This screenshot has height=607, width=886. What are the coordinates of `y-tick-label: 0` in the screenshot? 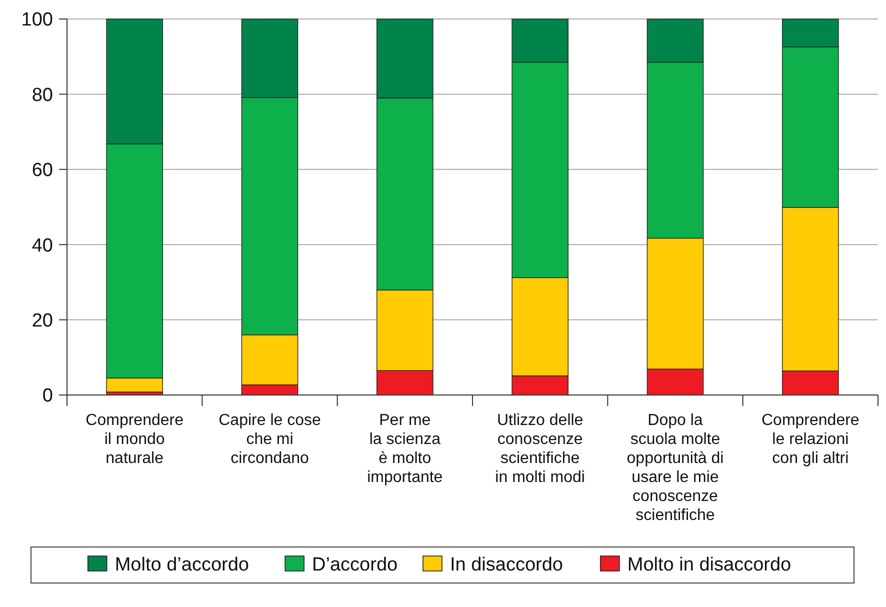 It's located at (47, 396).